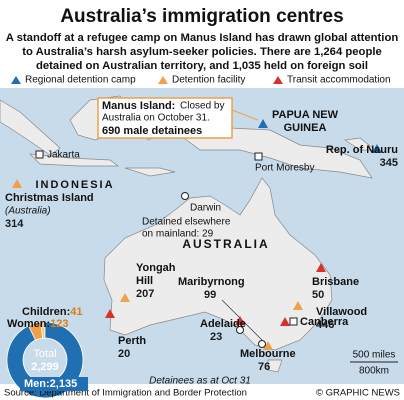 The image size is (404, 400). What do you see at coordinates (45, 367) in the screenshot?
I see `pie-center-value: 2,299` at bounding box center [45, 367].